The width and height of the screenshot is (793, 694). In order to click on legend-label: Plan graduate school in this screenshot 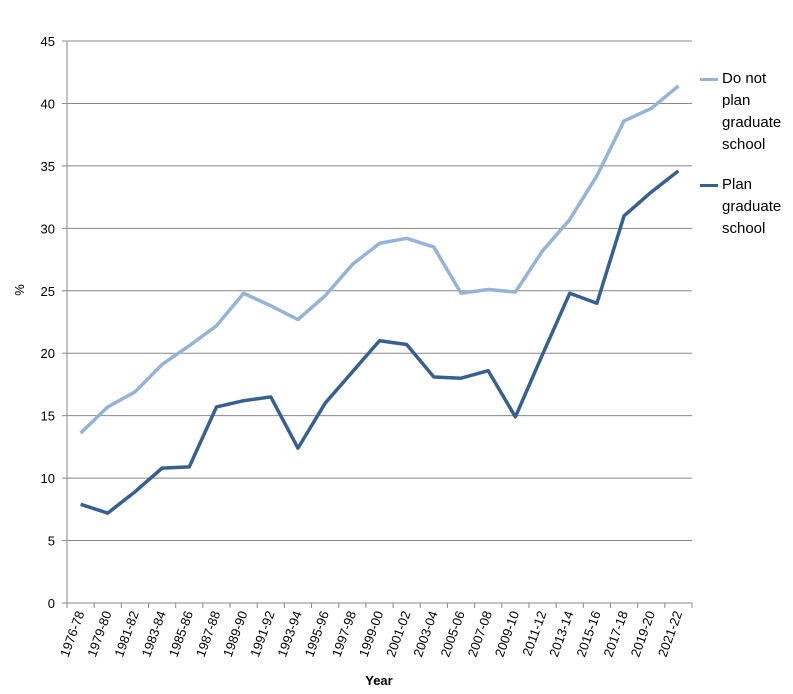, I will do `click(752, 206)`.